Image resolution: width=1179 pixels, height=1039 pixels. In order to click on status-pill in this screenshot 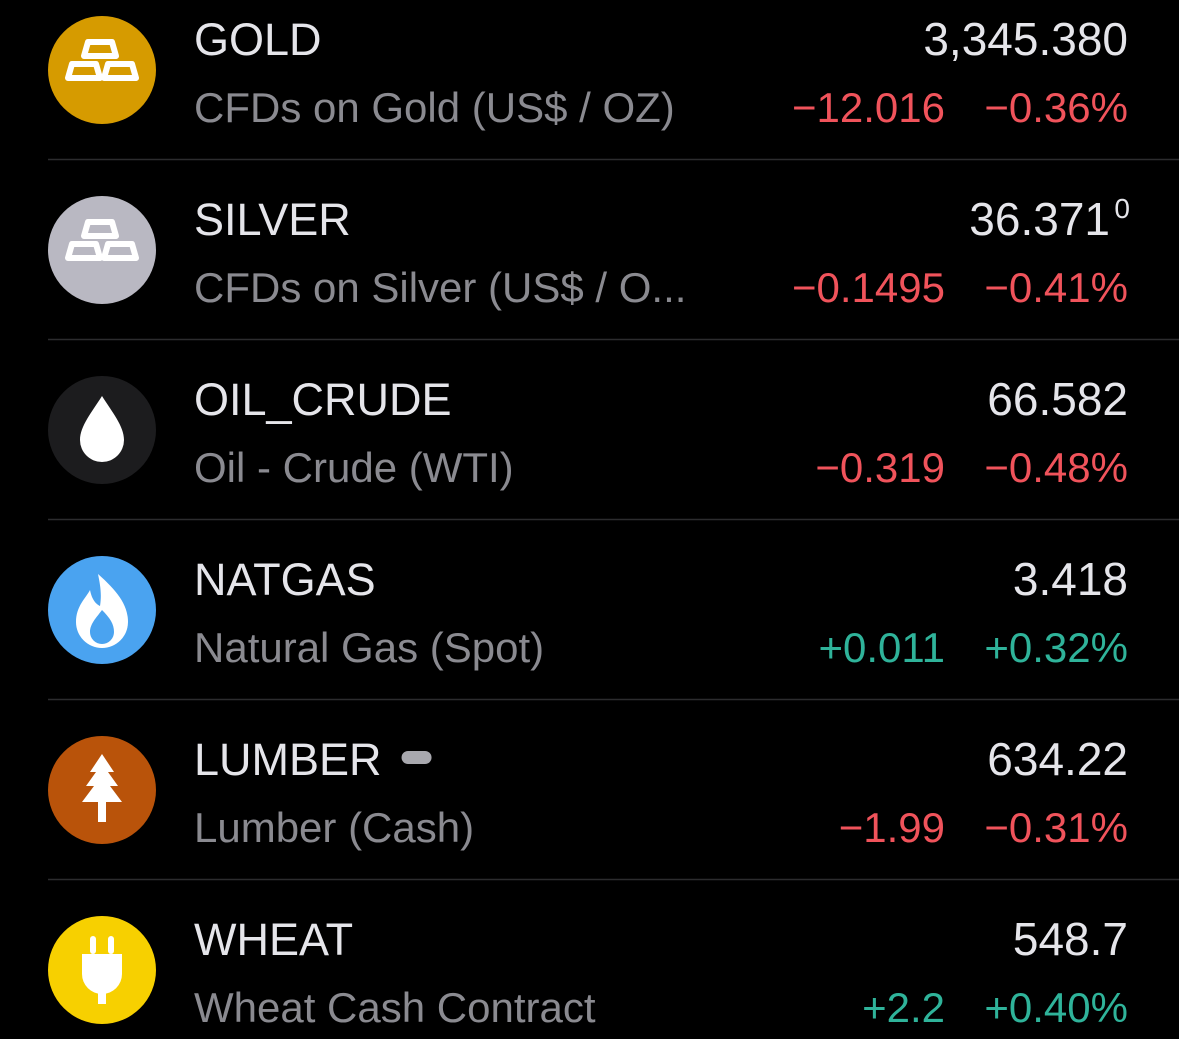, I will do `click(416, 757)`.